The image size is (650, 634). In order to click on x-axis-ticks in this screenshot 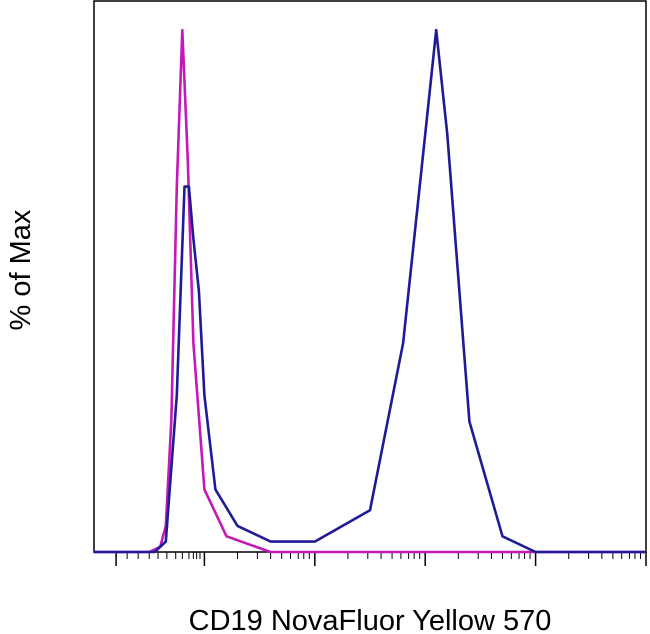, I will do `click(381, 559)`.